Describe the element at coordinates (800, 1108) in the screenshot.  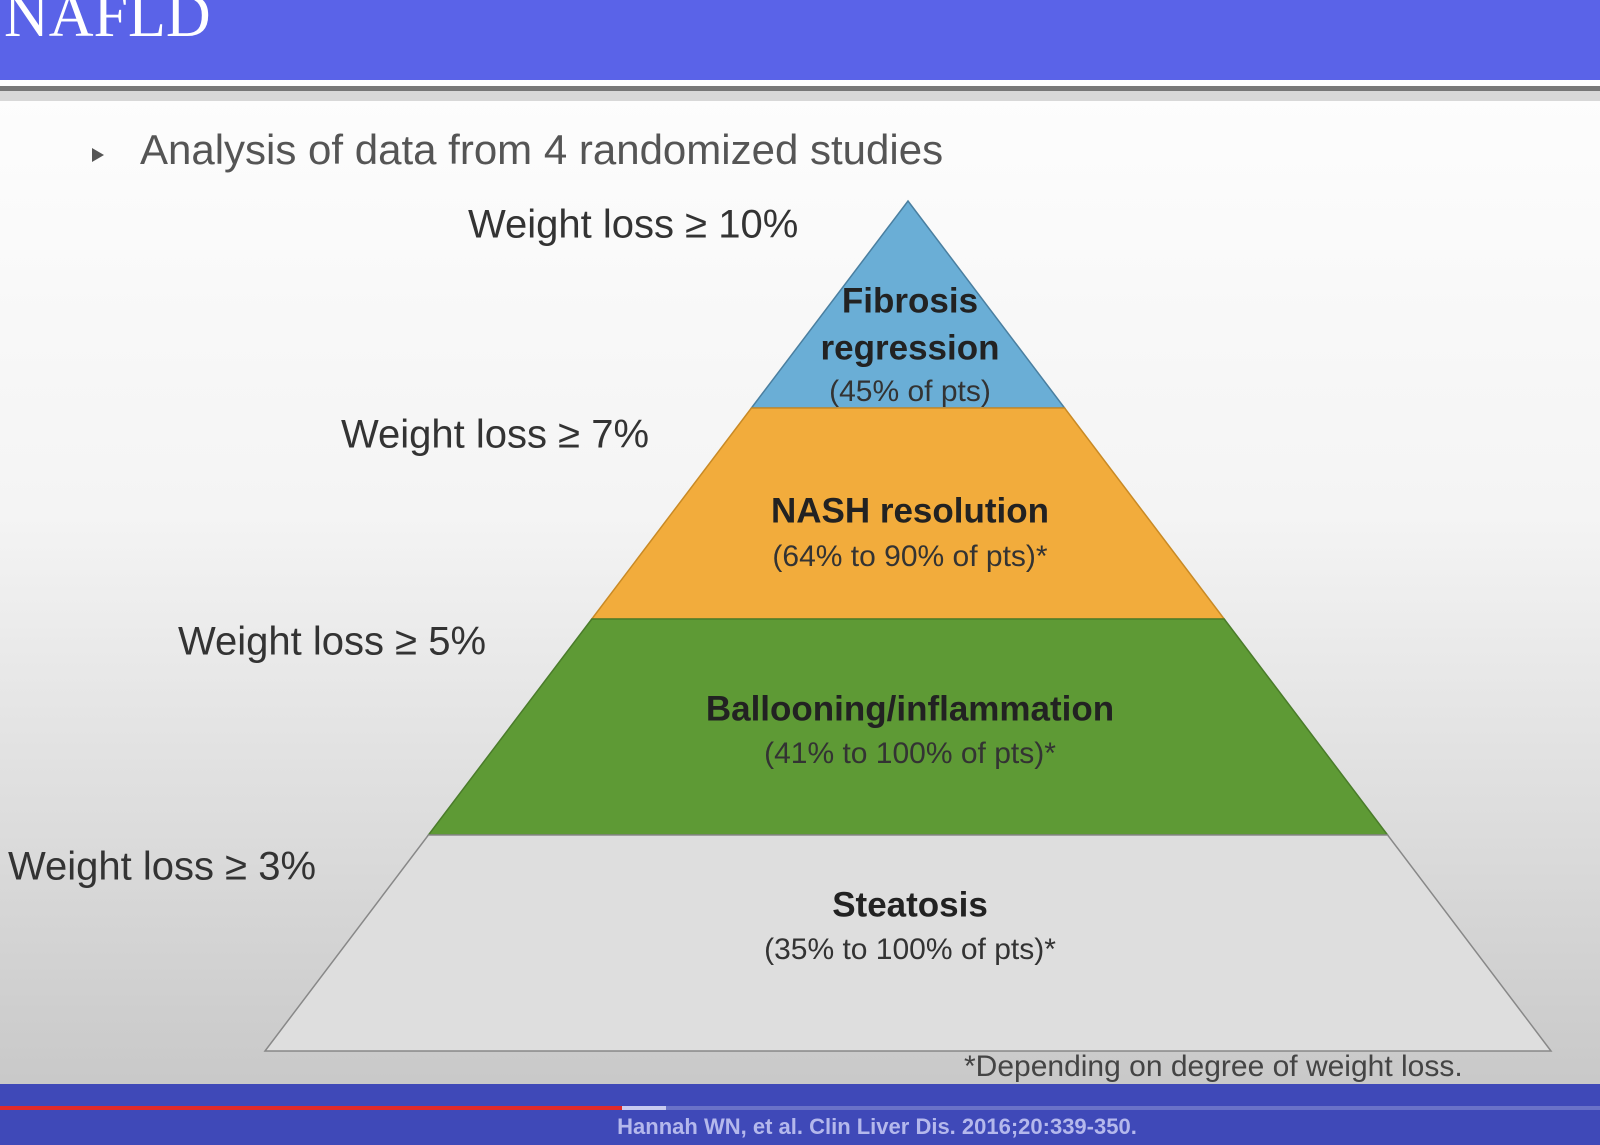
I see `progress-track` at that location.